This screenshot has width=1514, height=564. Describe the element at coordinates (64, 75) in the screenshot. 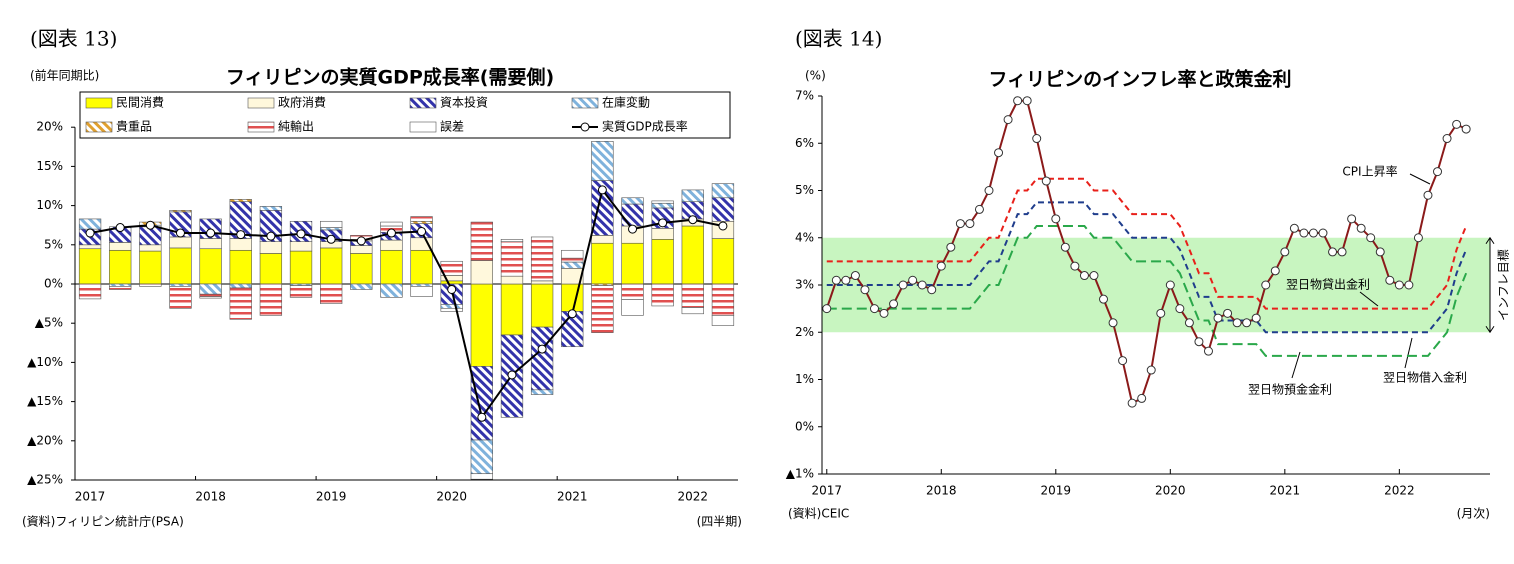

I see `unit-label: (前年同期比)` at that location.